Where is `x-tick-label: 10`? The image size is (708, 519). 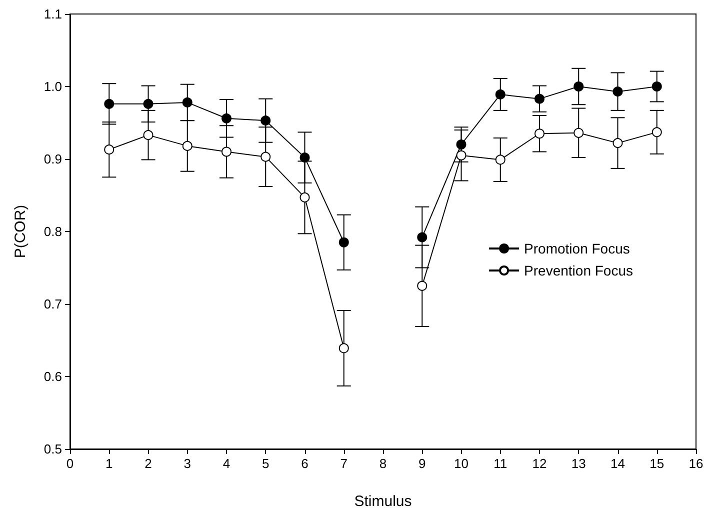 x-tick-label: 10 is located at coordinates (461, 463).